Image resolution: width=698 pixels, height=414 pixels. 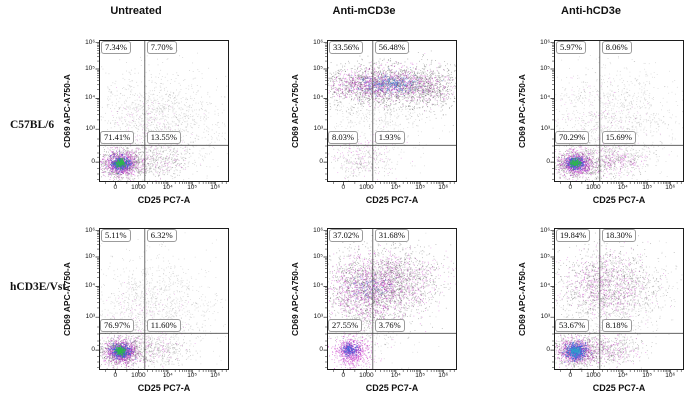 I want to click on quadrant-upper-right-pct: 8.06%, so click(x=616, y=47).